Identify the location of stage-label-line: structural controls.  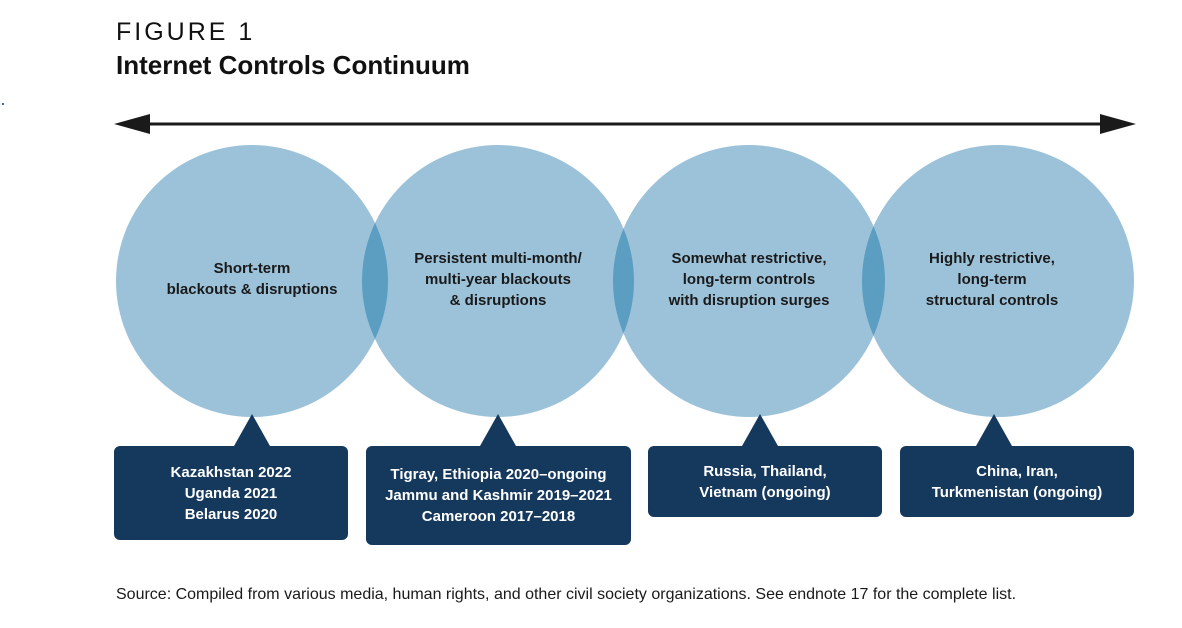
(992, 300).